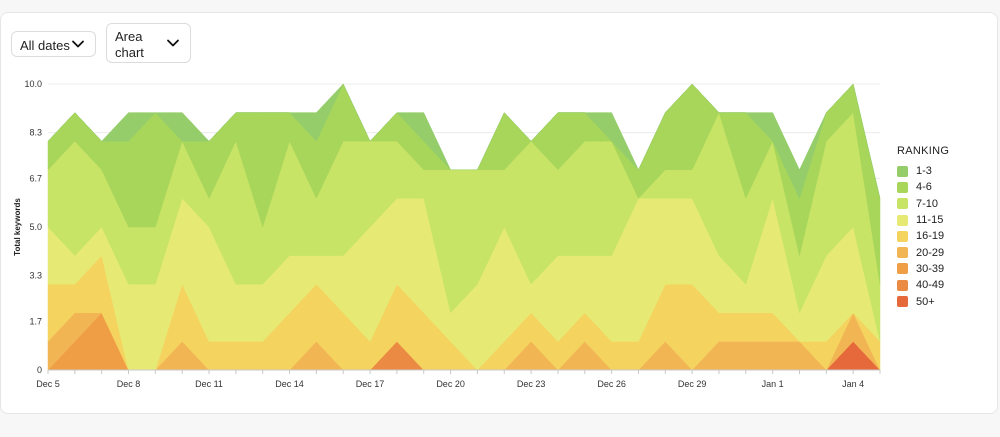  What do you see at coordinates (39, 370) in the screenshot?
I see `y-tick-label: 0` at bounding box center [39, 370].